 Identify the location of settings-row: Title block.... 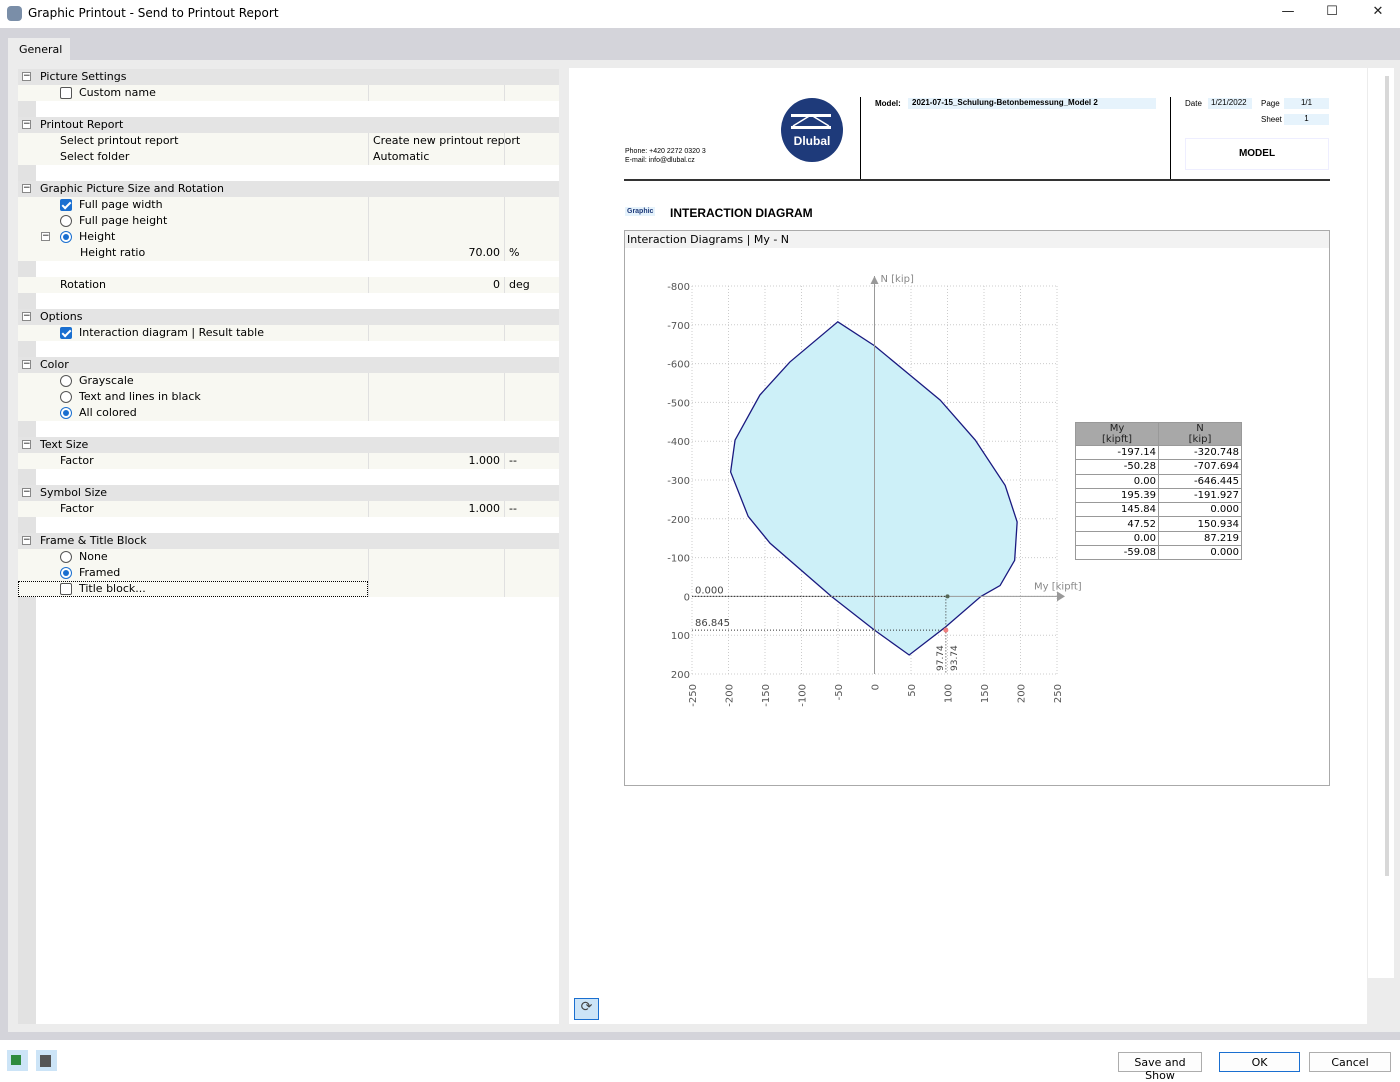
(288, 589).